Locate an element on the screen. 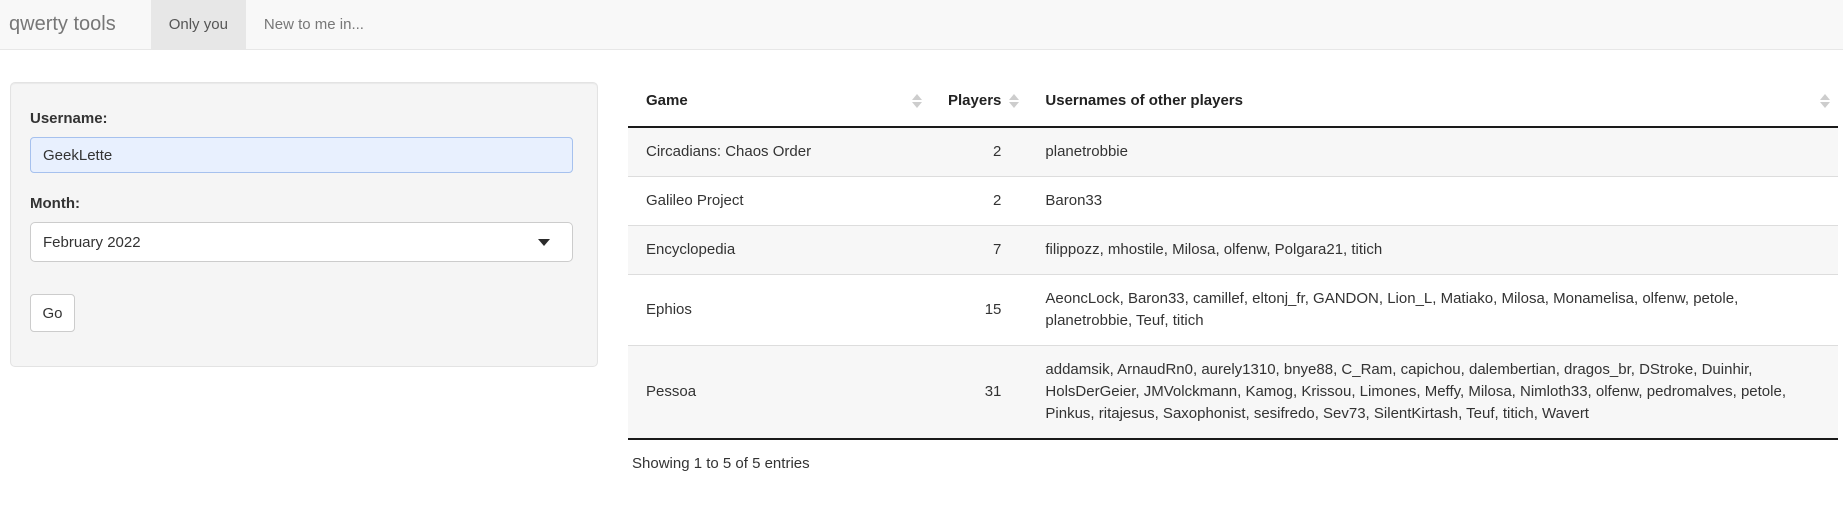  username-input is located at coordinates (301, 155).